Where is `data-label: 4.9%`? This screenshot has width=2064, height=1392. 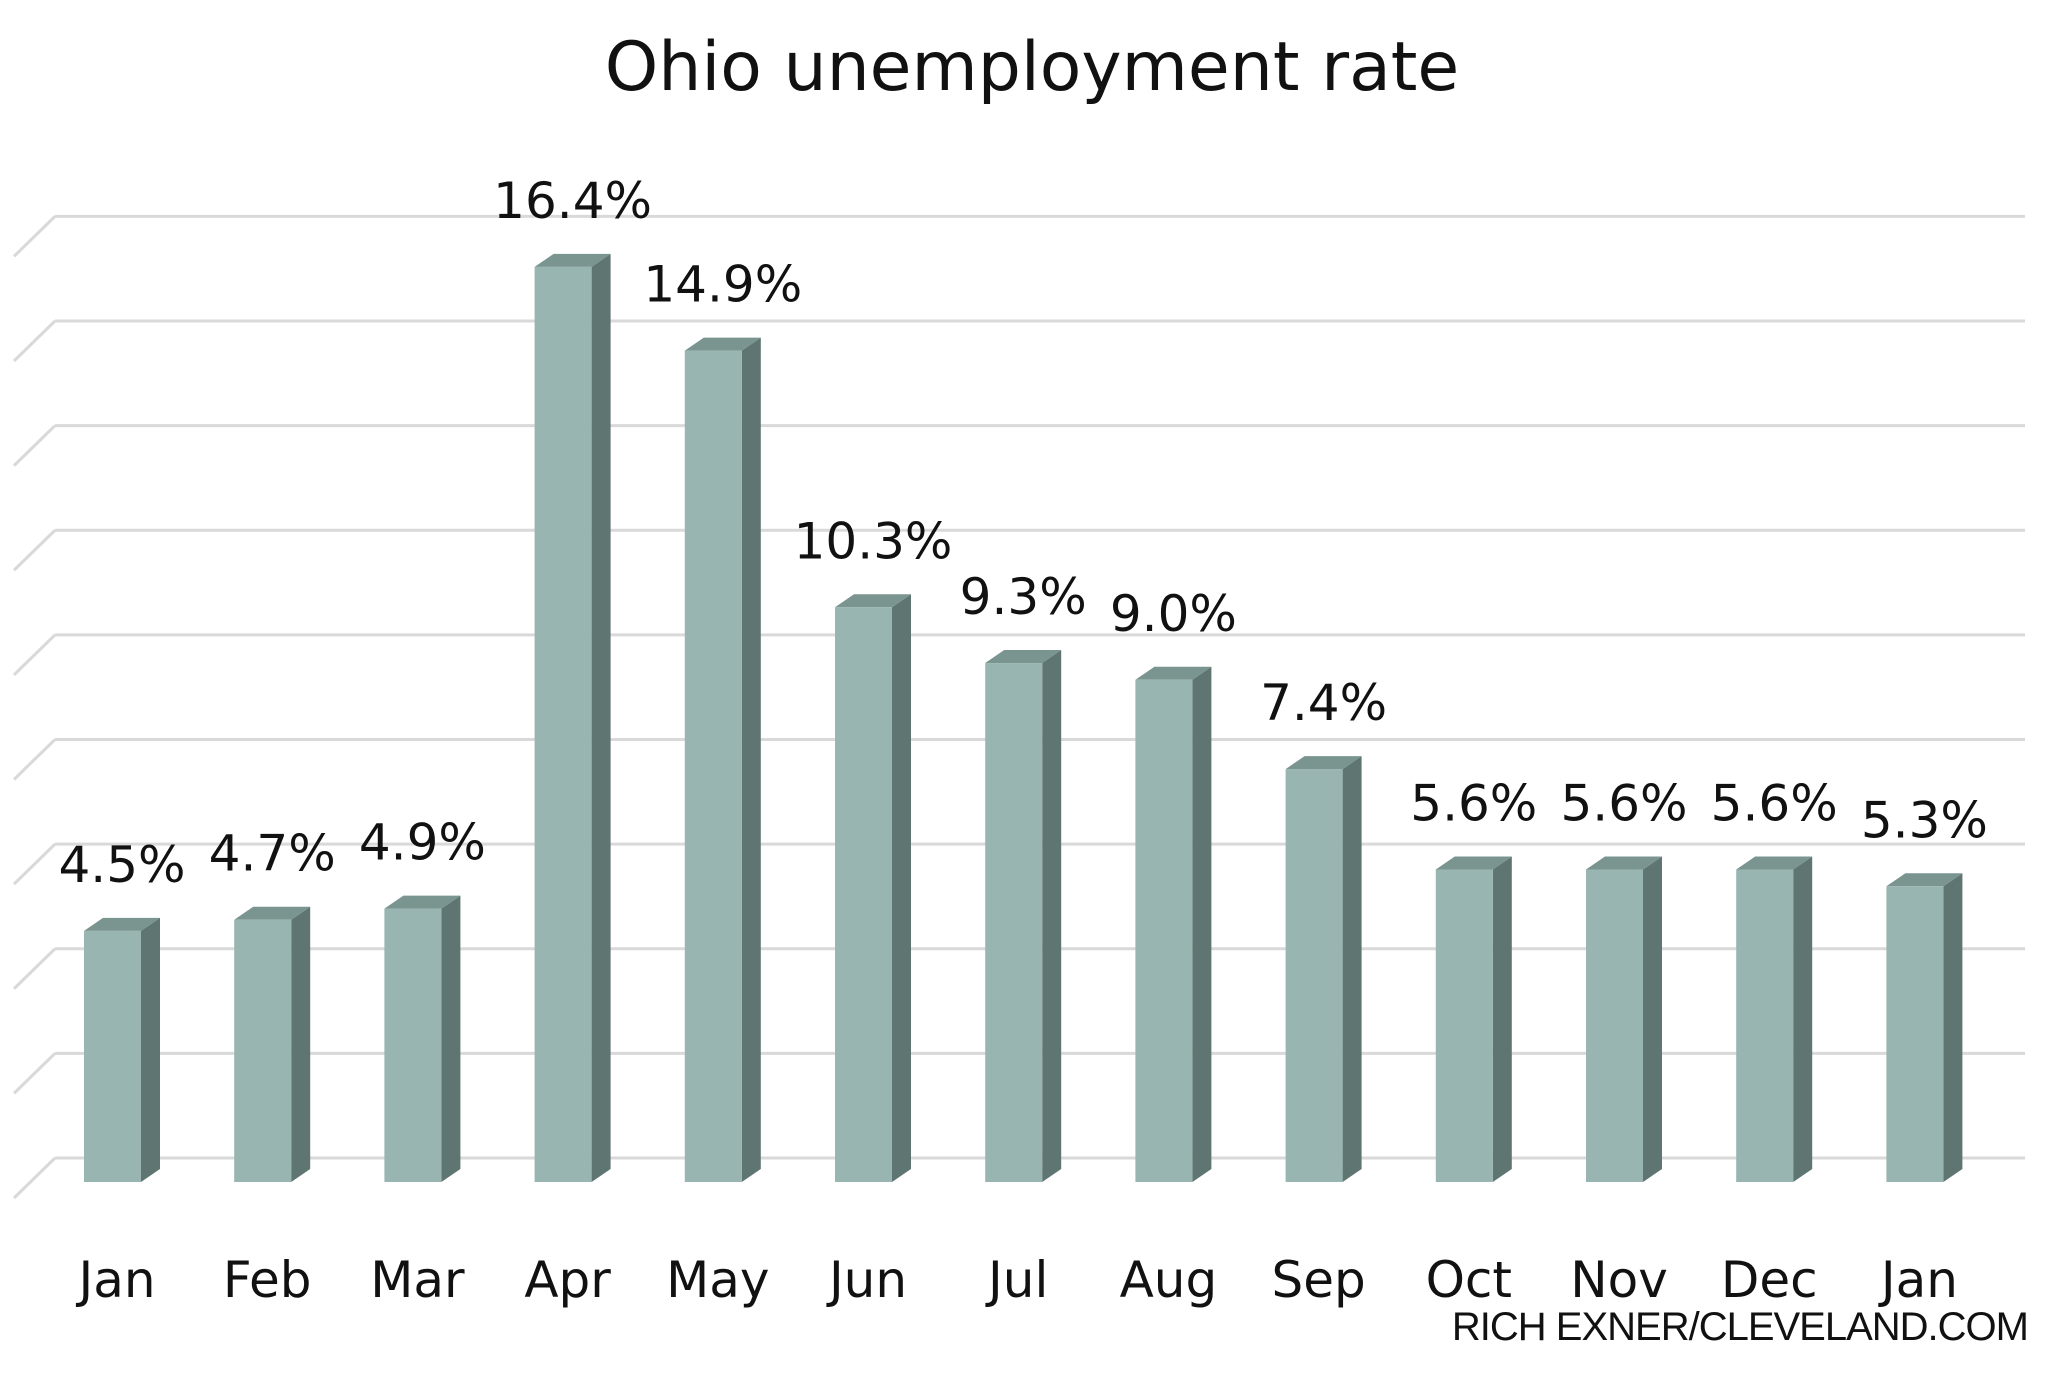
data-label: 4.9% is located at coordinates (422, 843).